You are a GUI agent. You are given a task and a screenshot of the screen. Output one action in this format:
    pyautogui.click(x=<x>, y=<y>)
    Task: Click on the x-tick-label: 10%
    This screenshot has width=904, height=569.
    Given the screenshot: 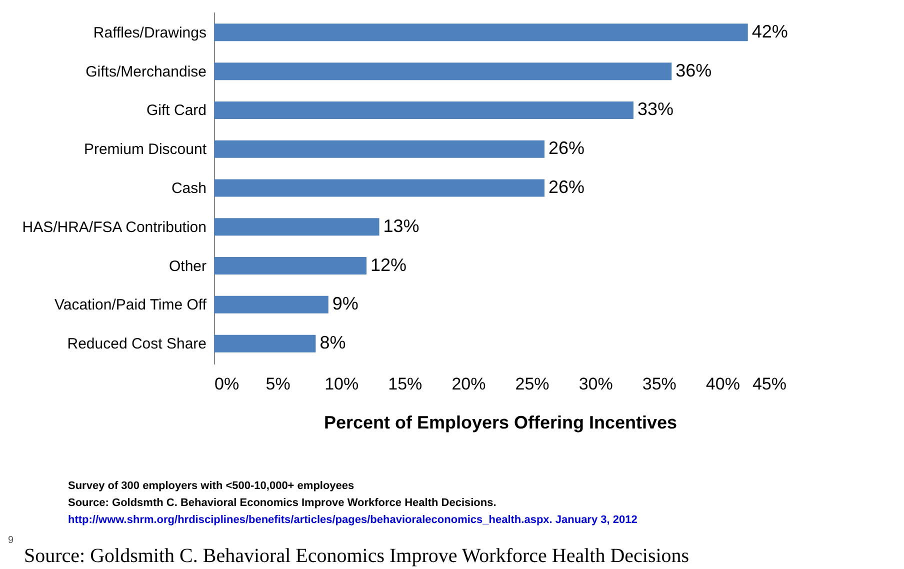 What is the action you would take?
    pyautogui.click(x=341, y=384)
    